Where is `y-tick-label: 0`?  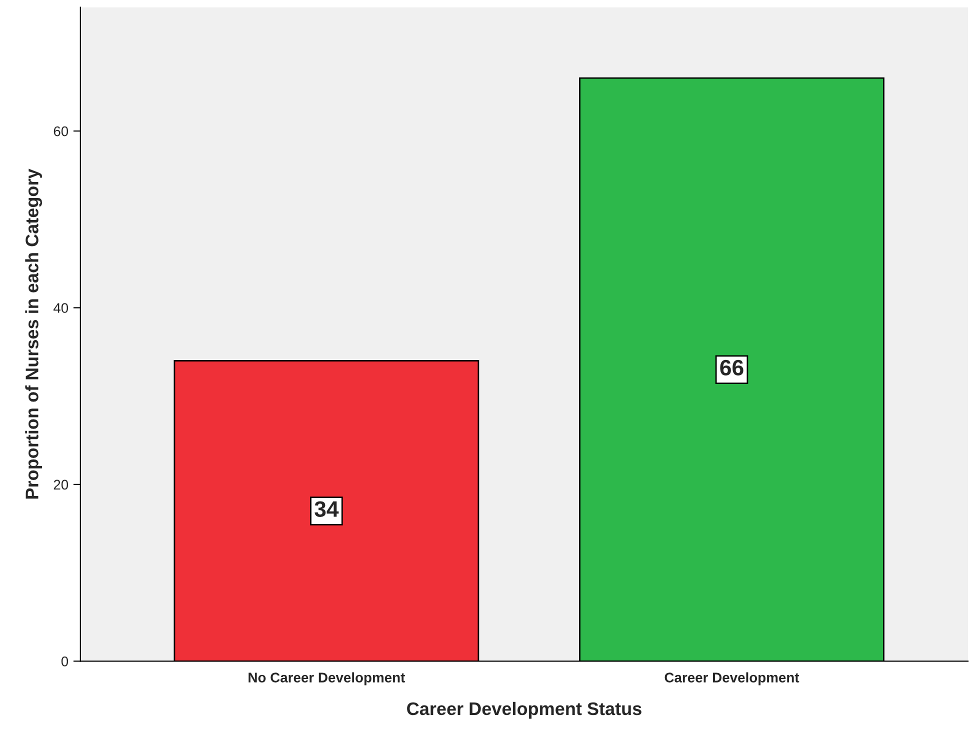 y-tick-label: 0 is located at coordinates (64, 661).